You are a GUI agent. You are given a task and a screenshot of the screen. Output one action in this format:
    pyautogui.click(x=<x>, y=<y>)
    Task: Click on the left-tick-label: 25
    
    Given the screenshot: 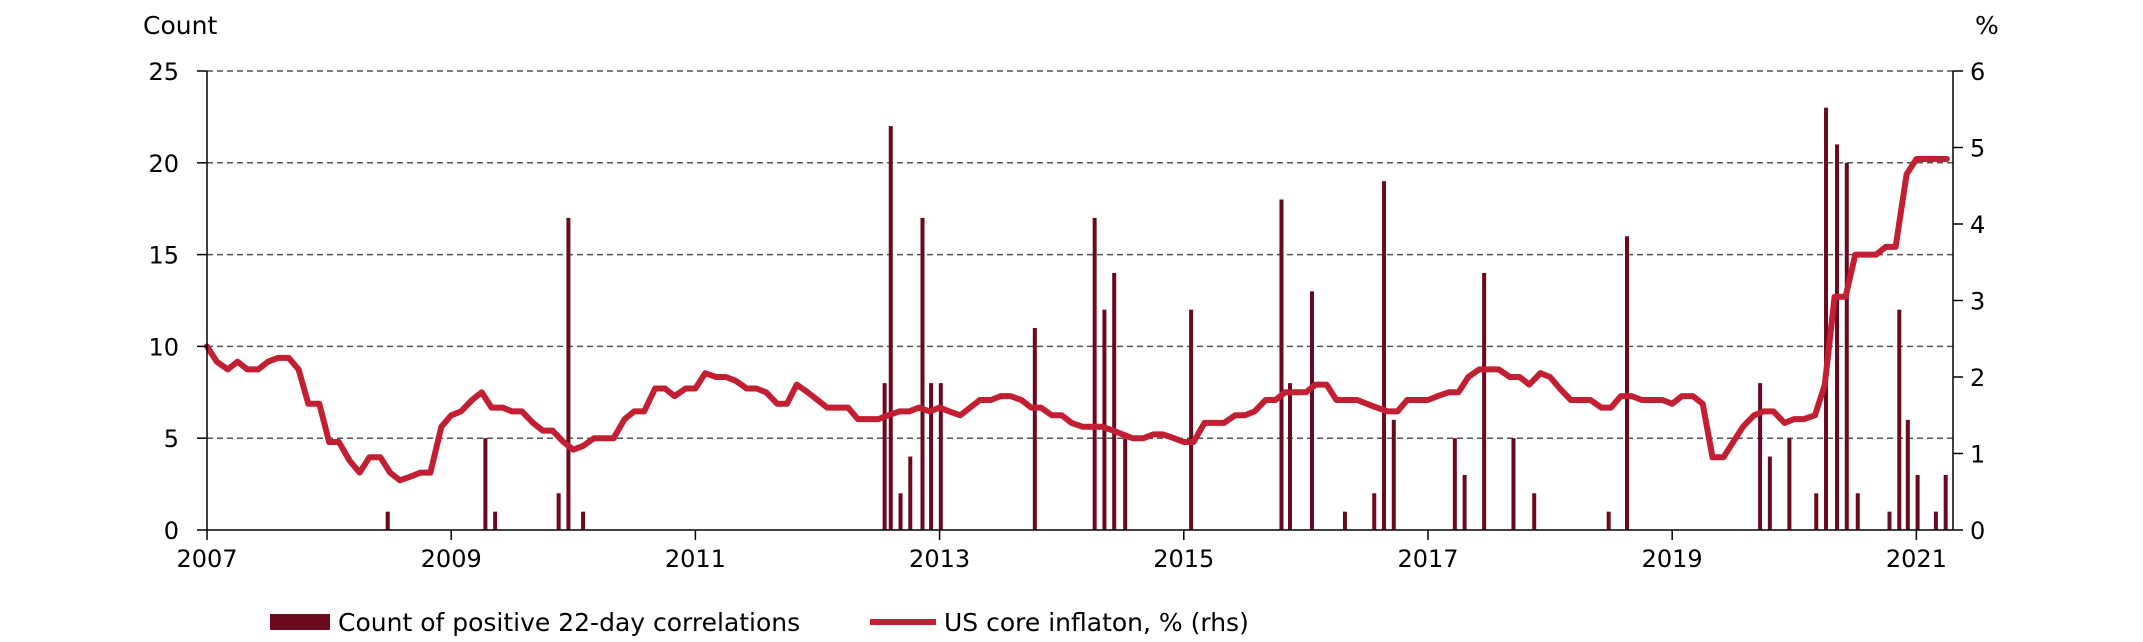 What is the action you would take?
    pyautogui.click(x=163, y=72)
    